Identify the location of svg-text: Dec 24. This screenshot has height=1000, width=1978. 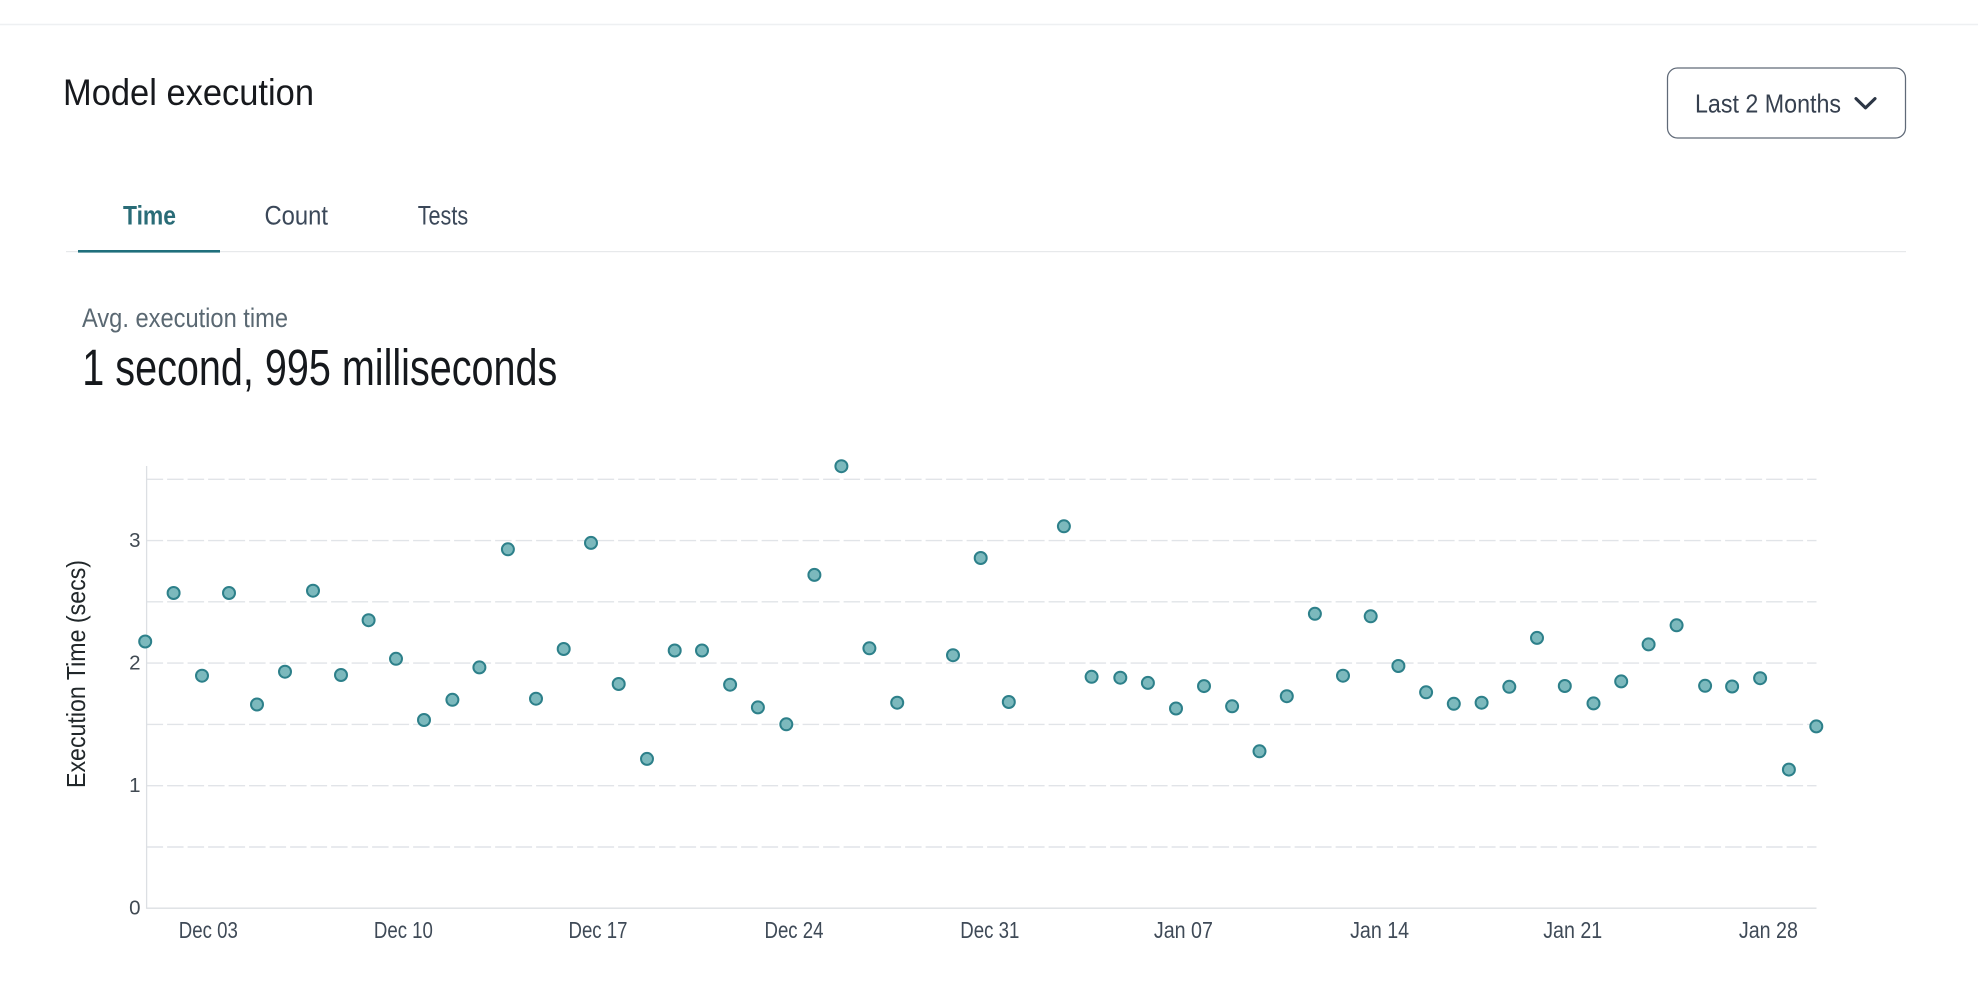
(794, 930).